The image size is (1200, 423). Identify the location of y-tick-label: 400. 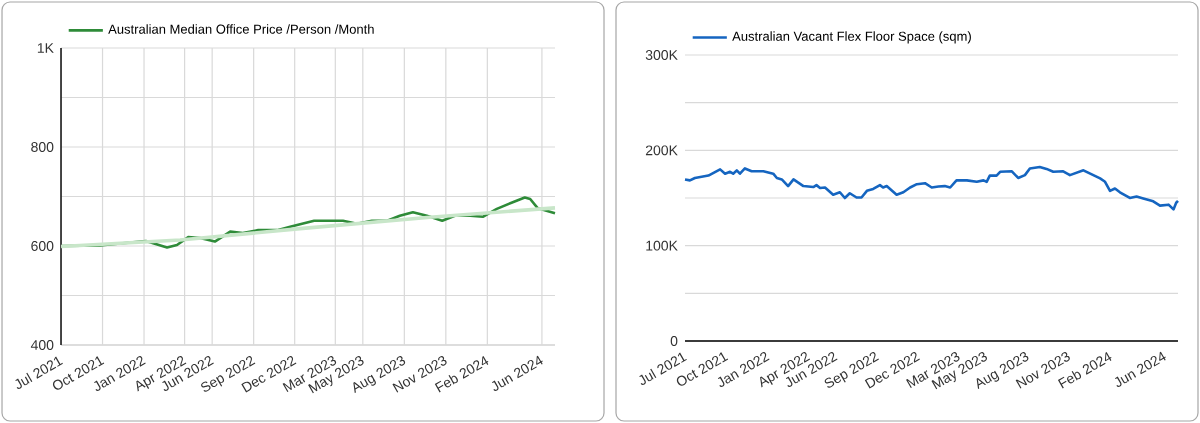
(42, 345).